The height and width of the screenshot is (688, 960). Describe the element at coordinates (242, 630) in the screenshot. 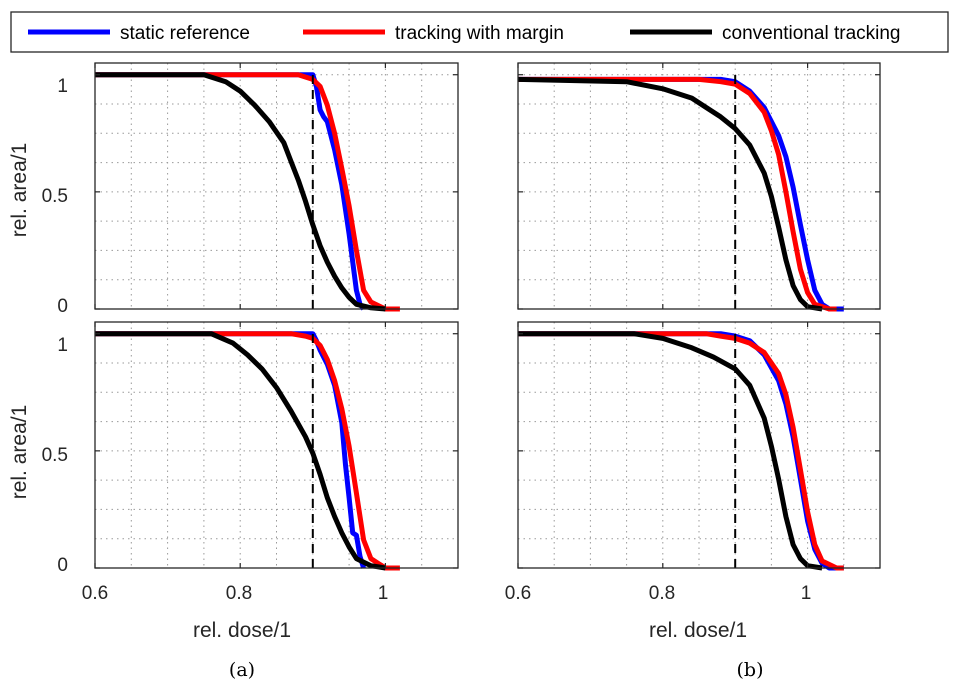

I see `x-axis-label-a: rel. dose/1` at that location.